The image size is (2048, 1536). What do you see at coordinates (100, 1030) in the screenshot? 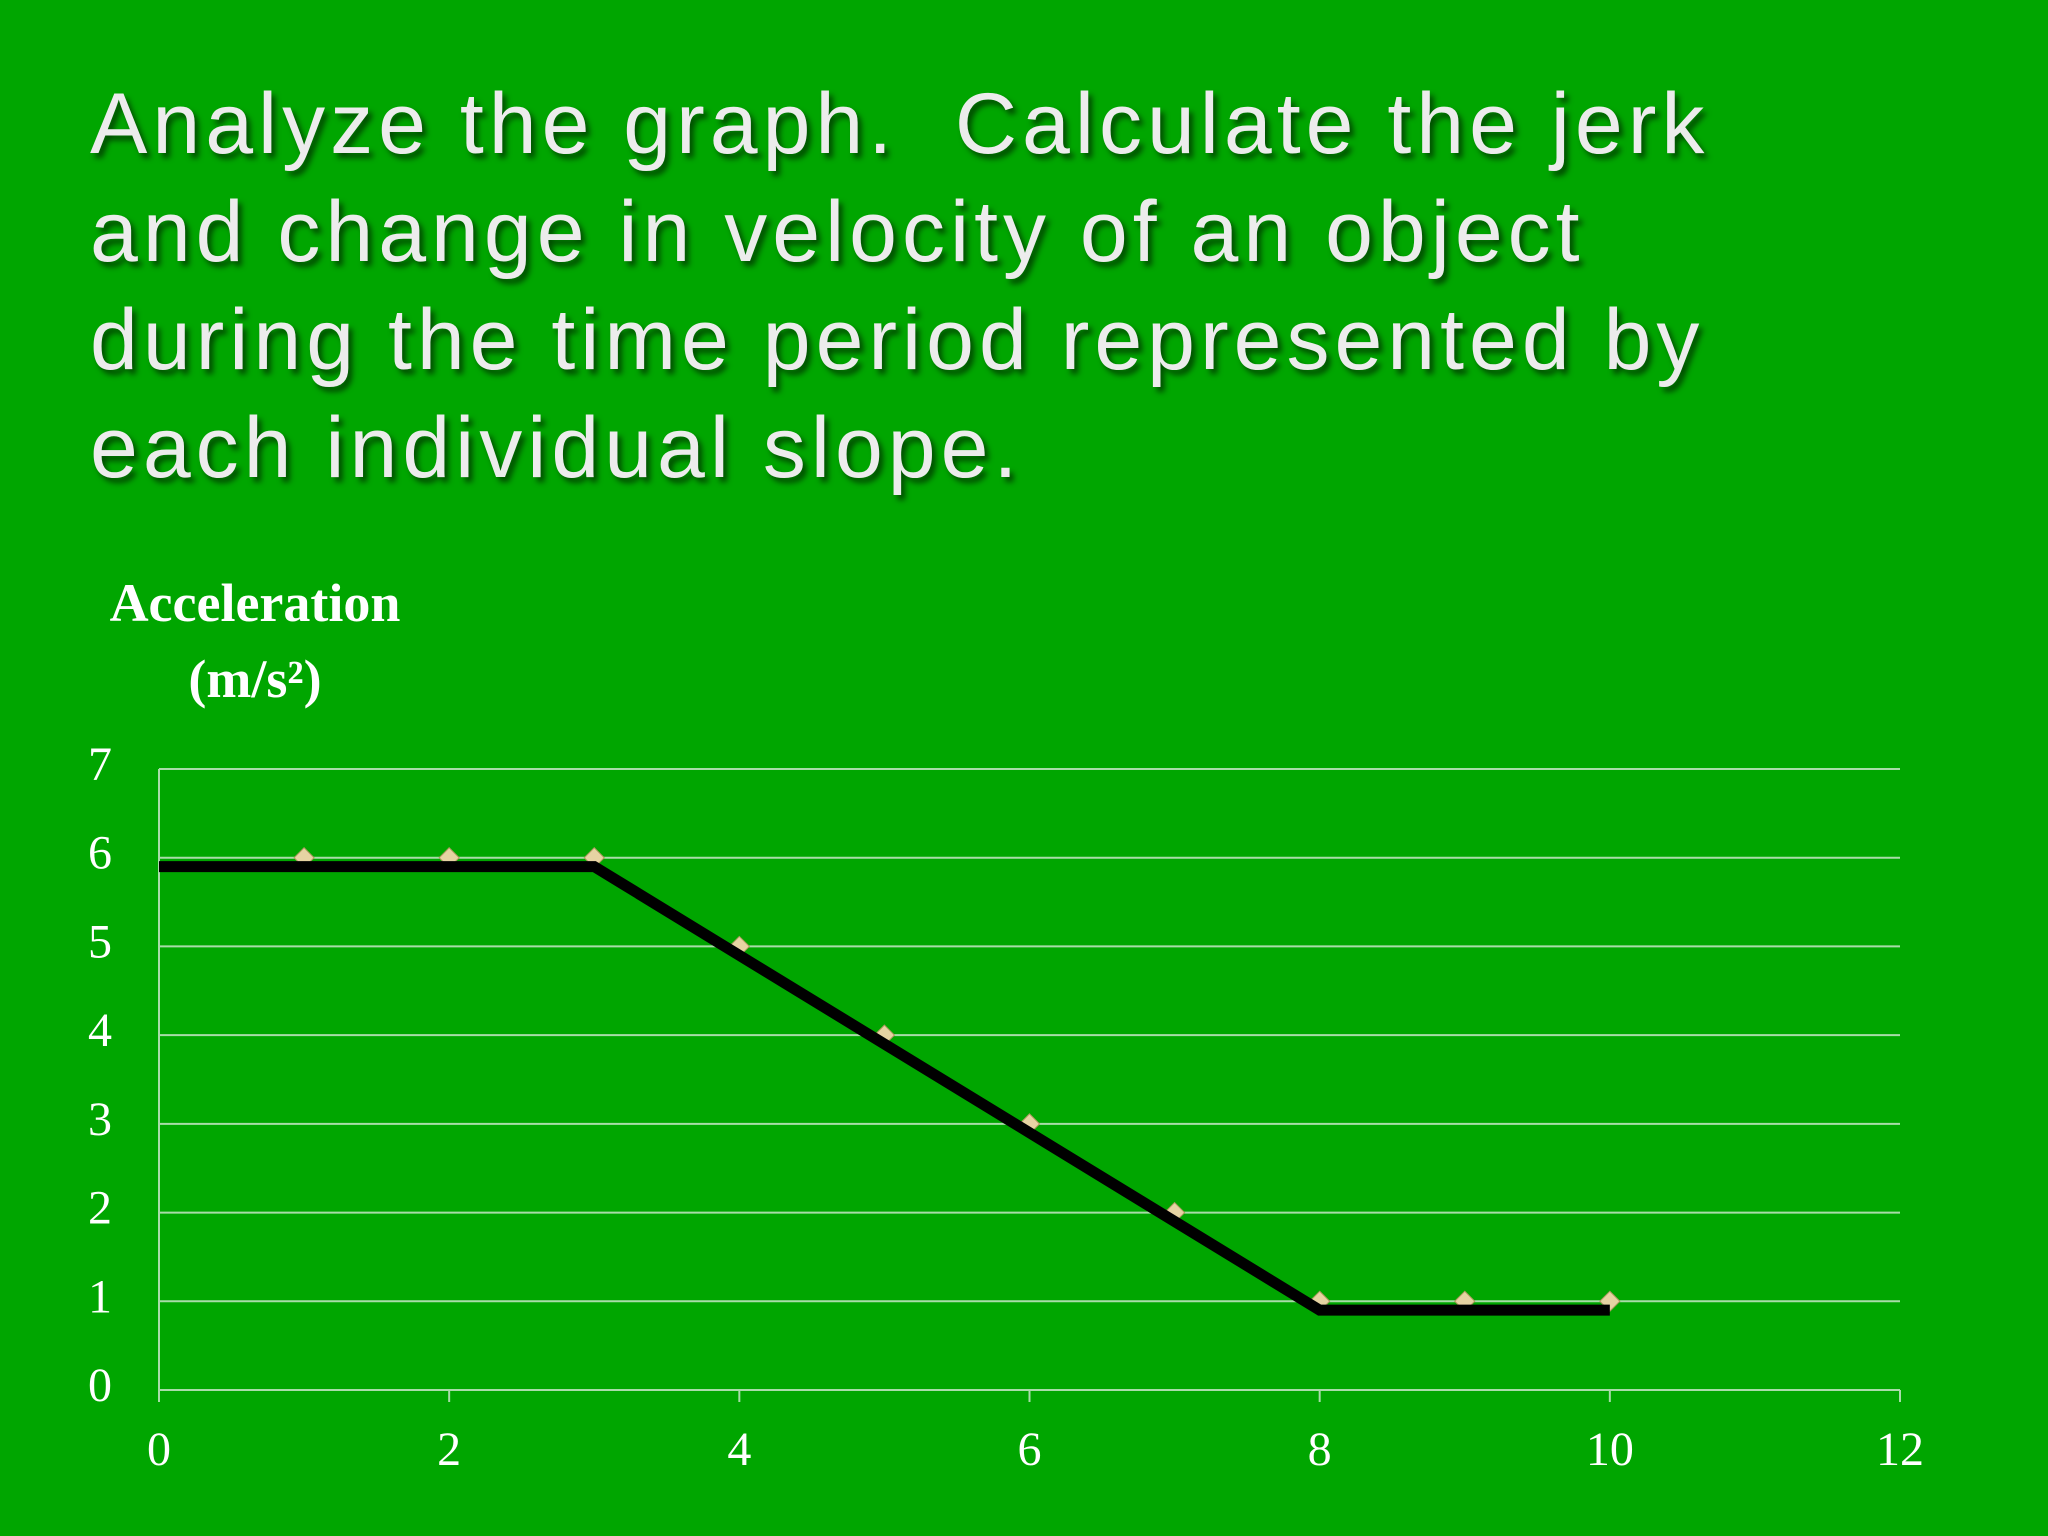
I see `y-tick-label: 4` at bounding box center [100, 1030].